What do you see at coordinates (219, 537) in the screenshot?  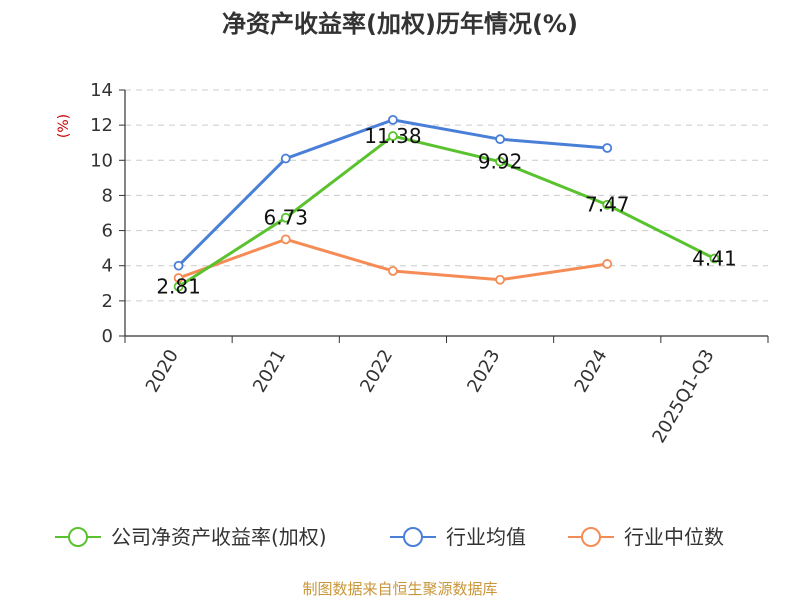 I see `legend-label: 公司净资产收益率(加权)` at bounding box center [219, 537].